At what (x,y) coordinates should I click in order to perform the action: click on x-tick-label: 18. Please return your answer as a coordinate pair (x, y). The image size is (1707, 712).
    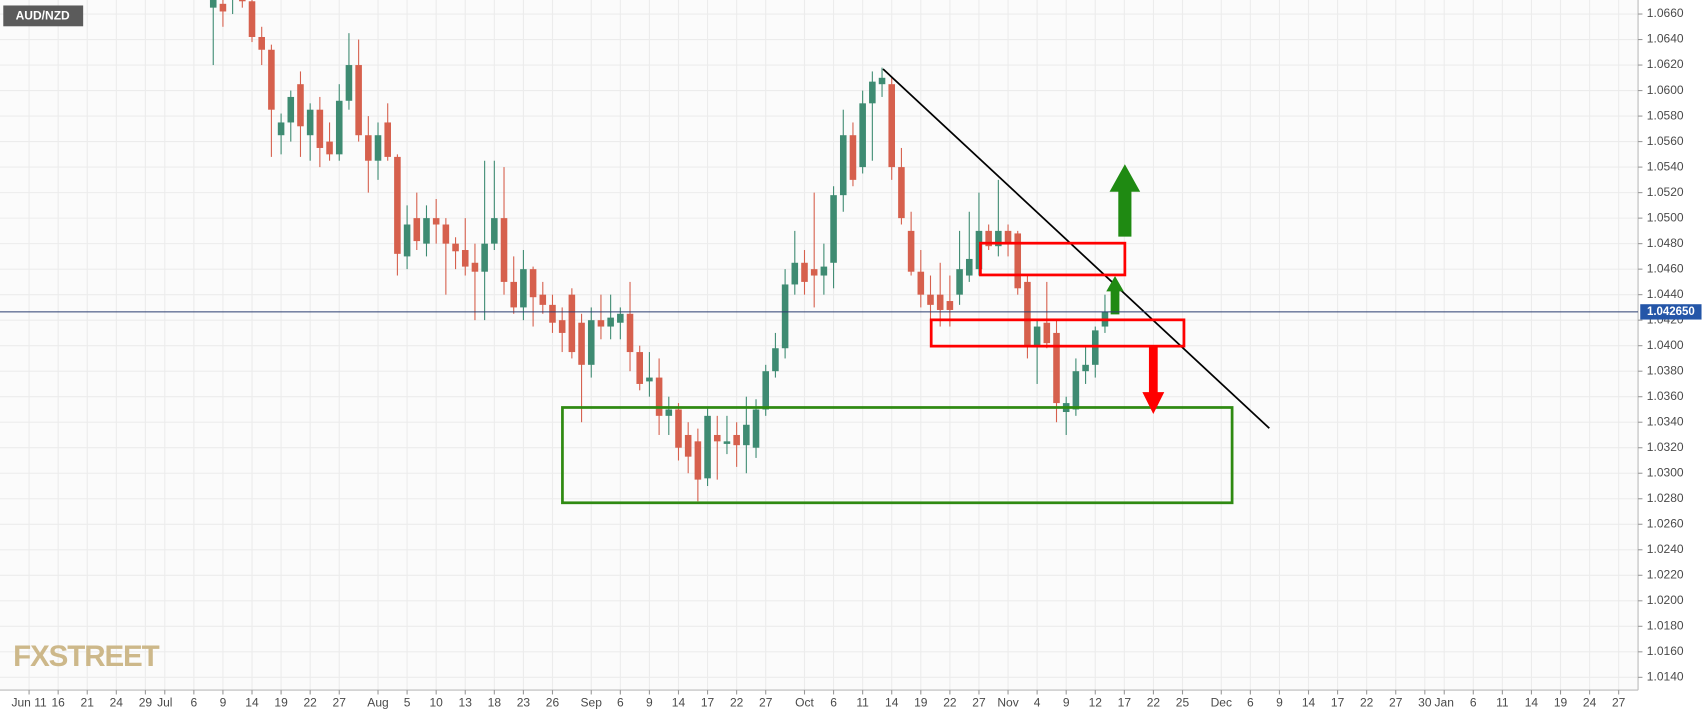
    Looking at the image, I should click on (495, 702).